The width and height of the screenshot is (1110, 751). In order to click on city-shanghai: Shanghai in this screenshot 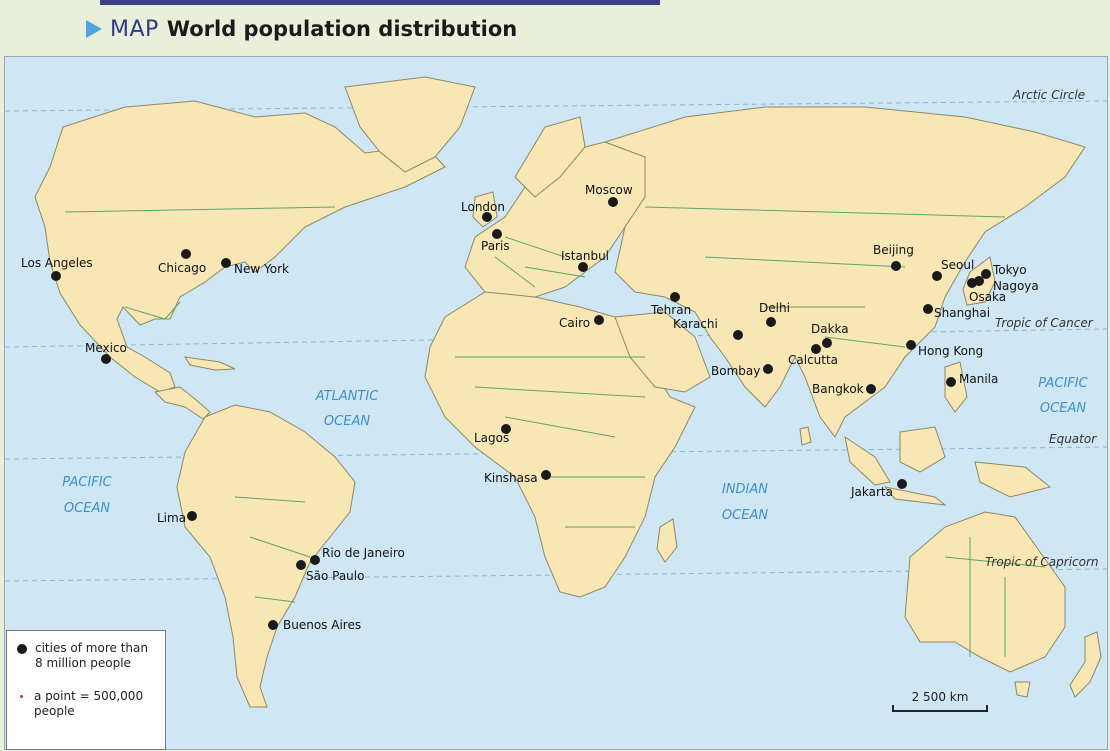, I will do `click(956, 312)`.